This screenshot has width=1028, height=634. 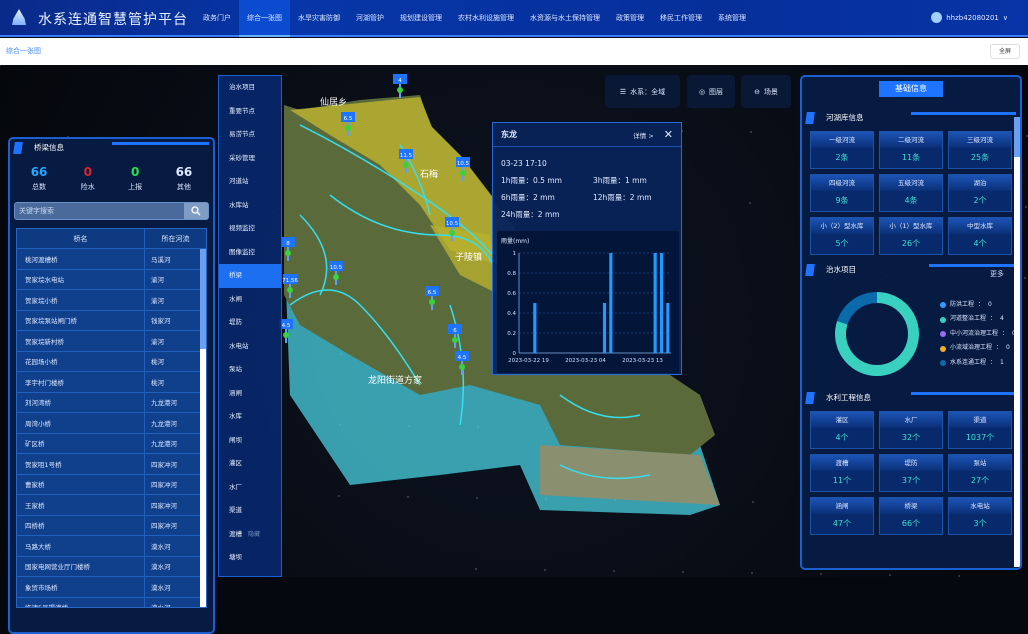 What do you see at coordinates (250, 276) in the screenshot?
I see `layer-menu-item: 桥梁` at bounding box center [250, 276].